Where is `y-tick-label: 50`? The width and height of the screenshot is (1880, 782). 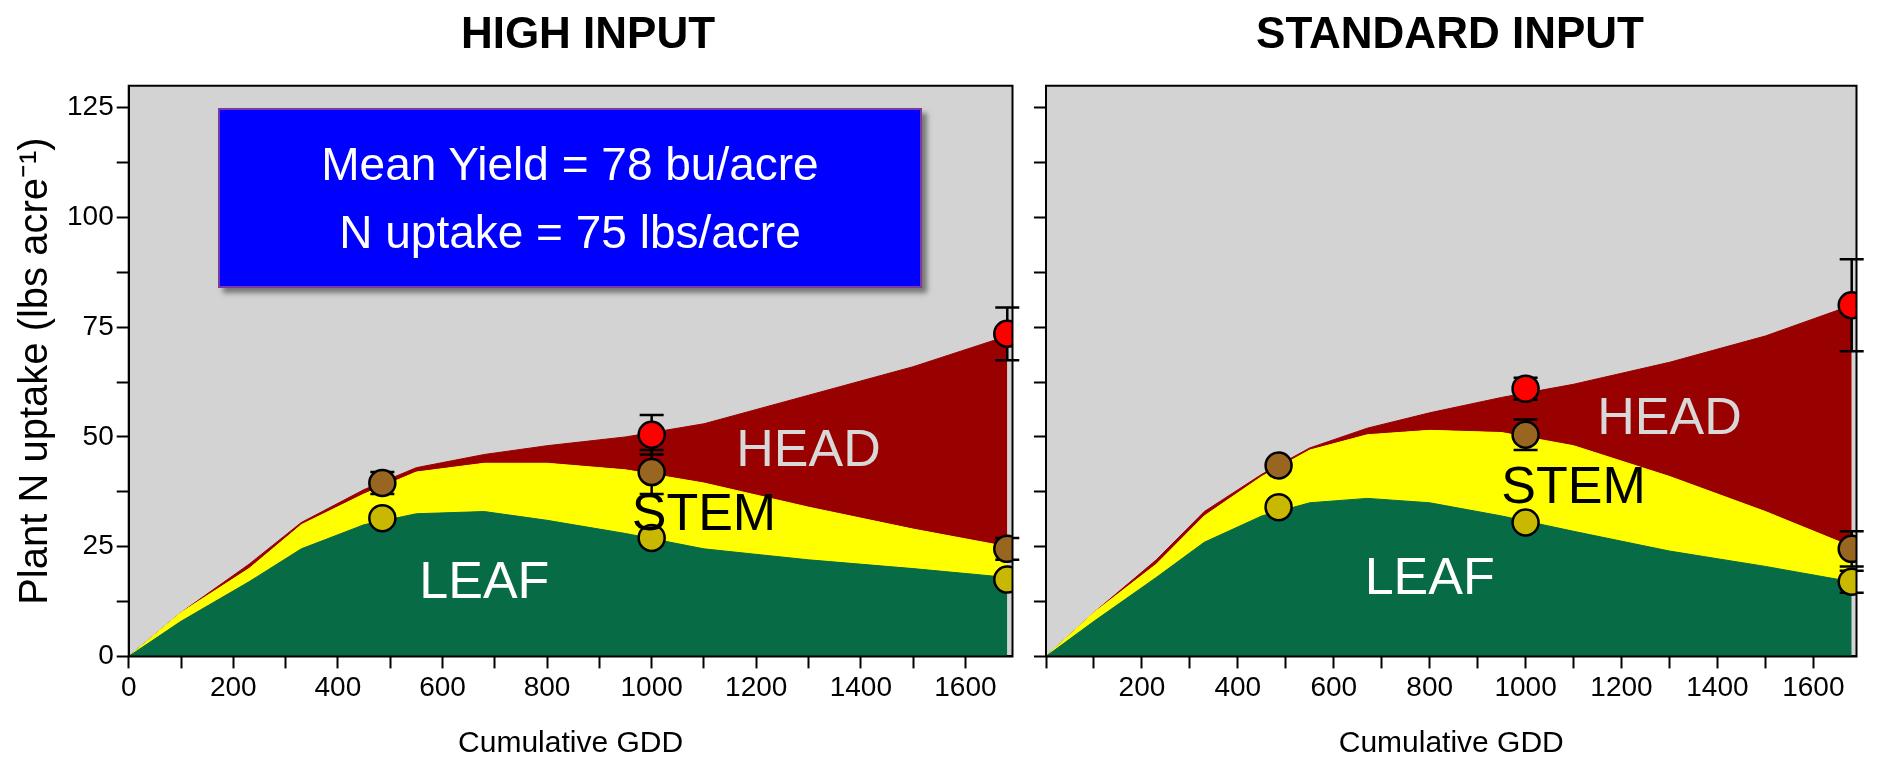 y-tick-label: 50 is located at coordinates (98, 435).